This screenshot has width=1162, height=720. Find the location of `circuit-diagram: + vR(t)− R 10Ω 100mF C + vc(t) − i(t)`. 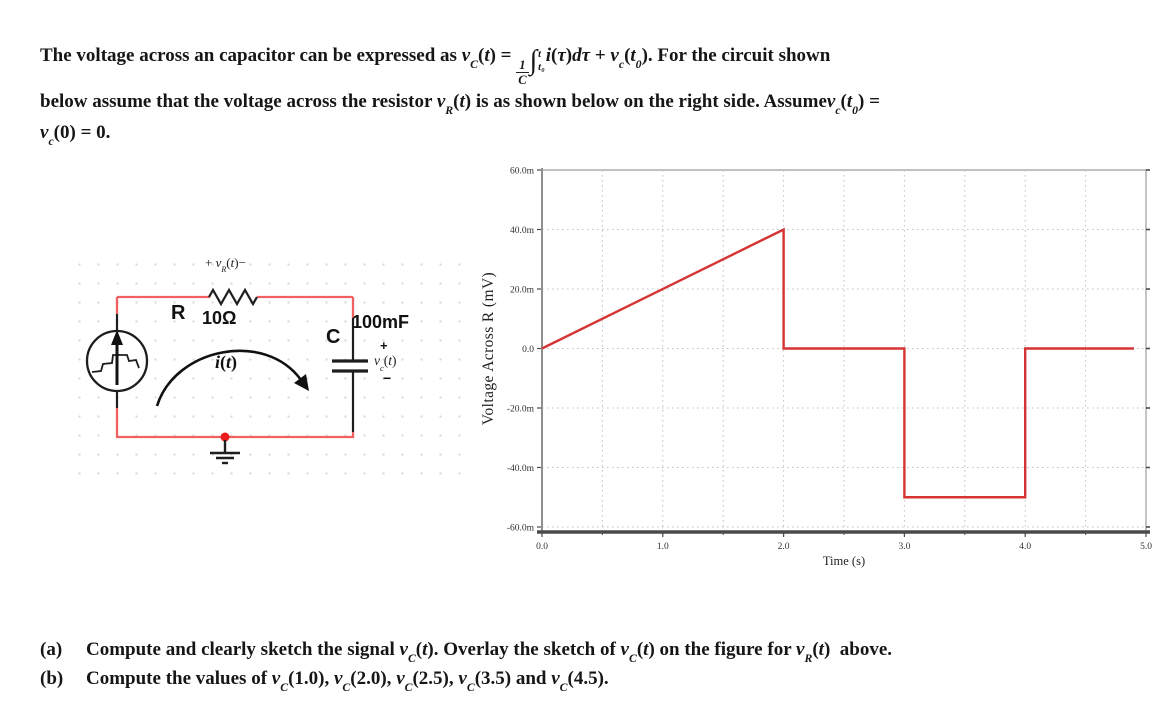

circuit-diagram: + vR(t)− R 10Ω 100mF C + vc(t) − i(t) is located at coordinates (270, 365).